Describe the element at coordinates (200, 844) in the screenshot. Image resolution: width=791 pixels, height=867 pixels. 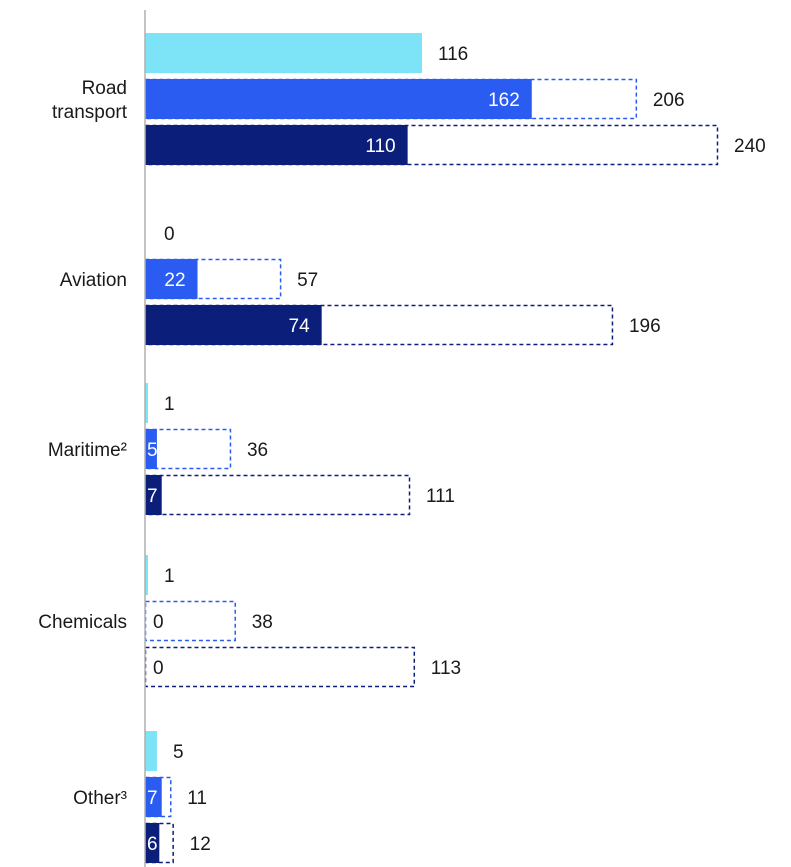
I see `bar-total-label: 12` at that location.